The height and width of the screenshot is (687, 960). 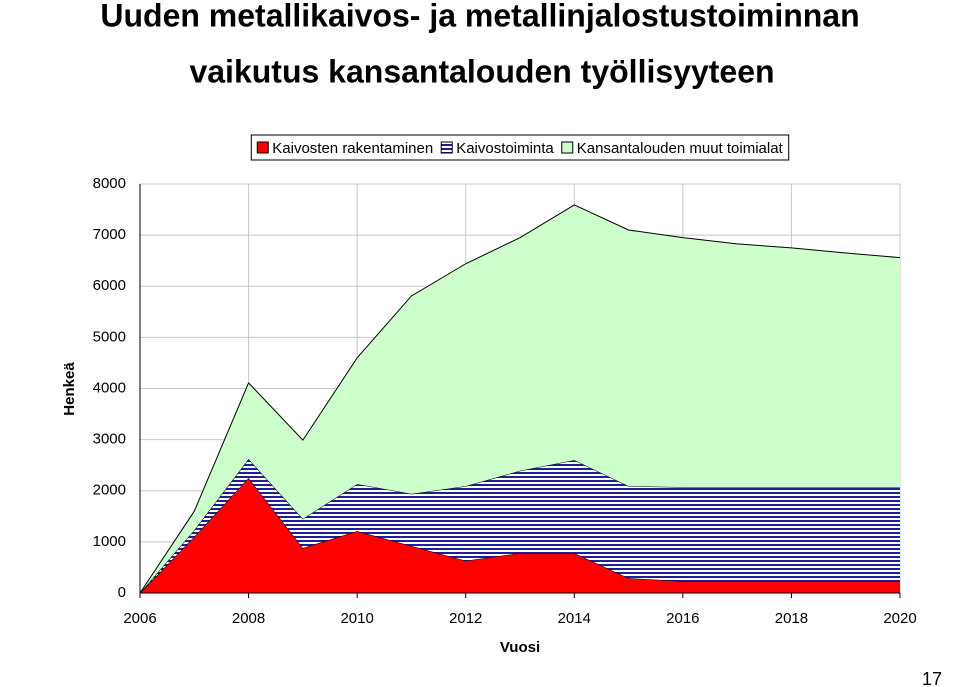 I want to click on area, so click(x=520, y=535).